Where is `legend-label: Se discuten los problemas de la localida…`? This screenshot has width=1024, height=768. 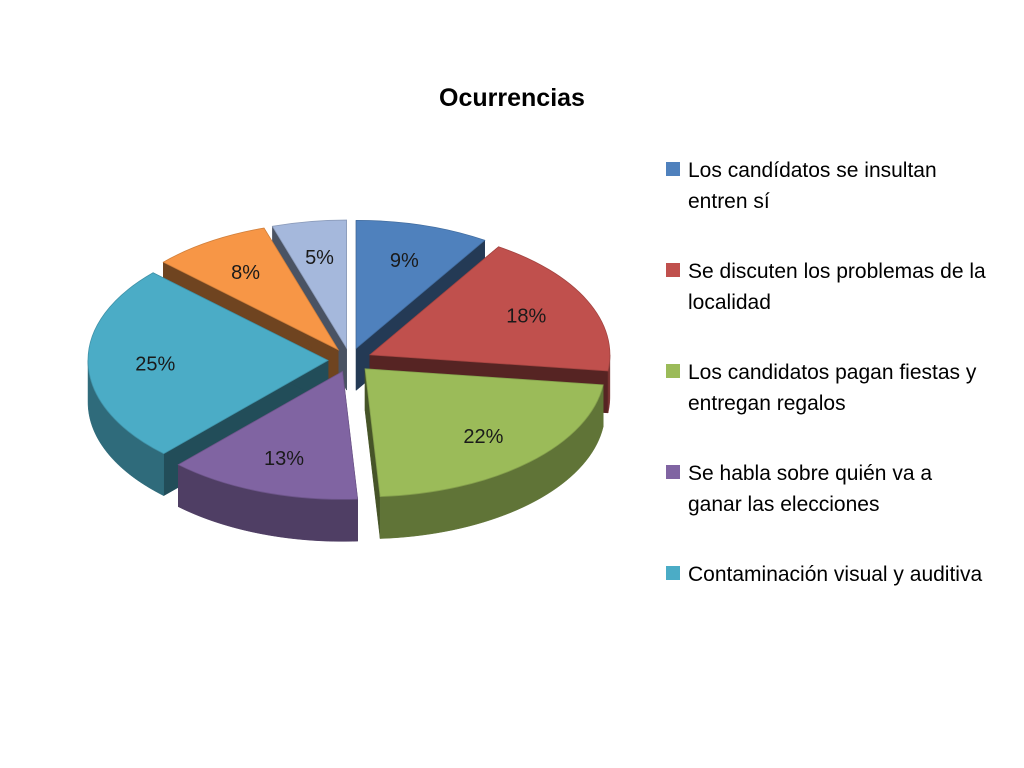
legend-label: Se discuten los problemas de la localida… is located at coordinates (837, 287).